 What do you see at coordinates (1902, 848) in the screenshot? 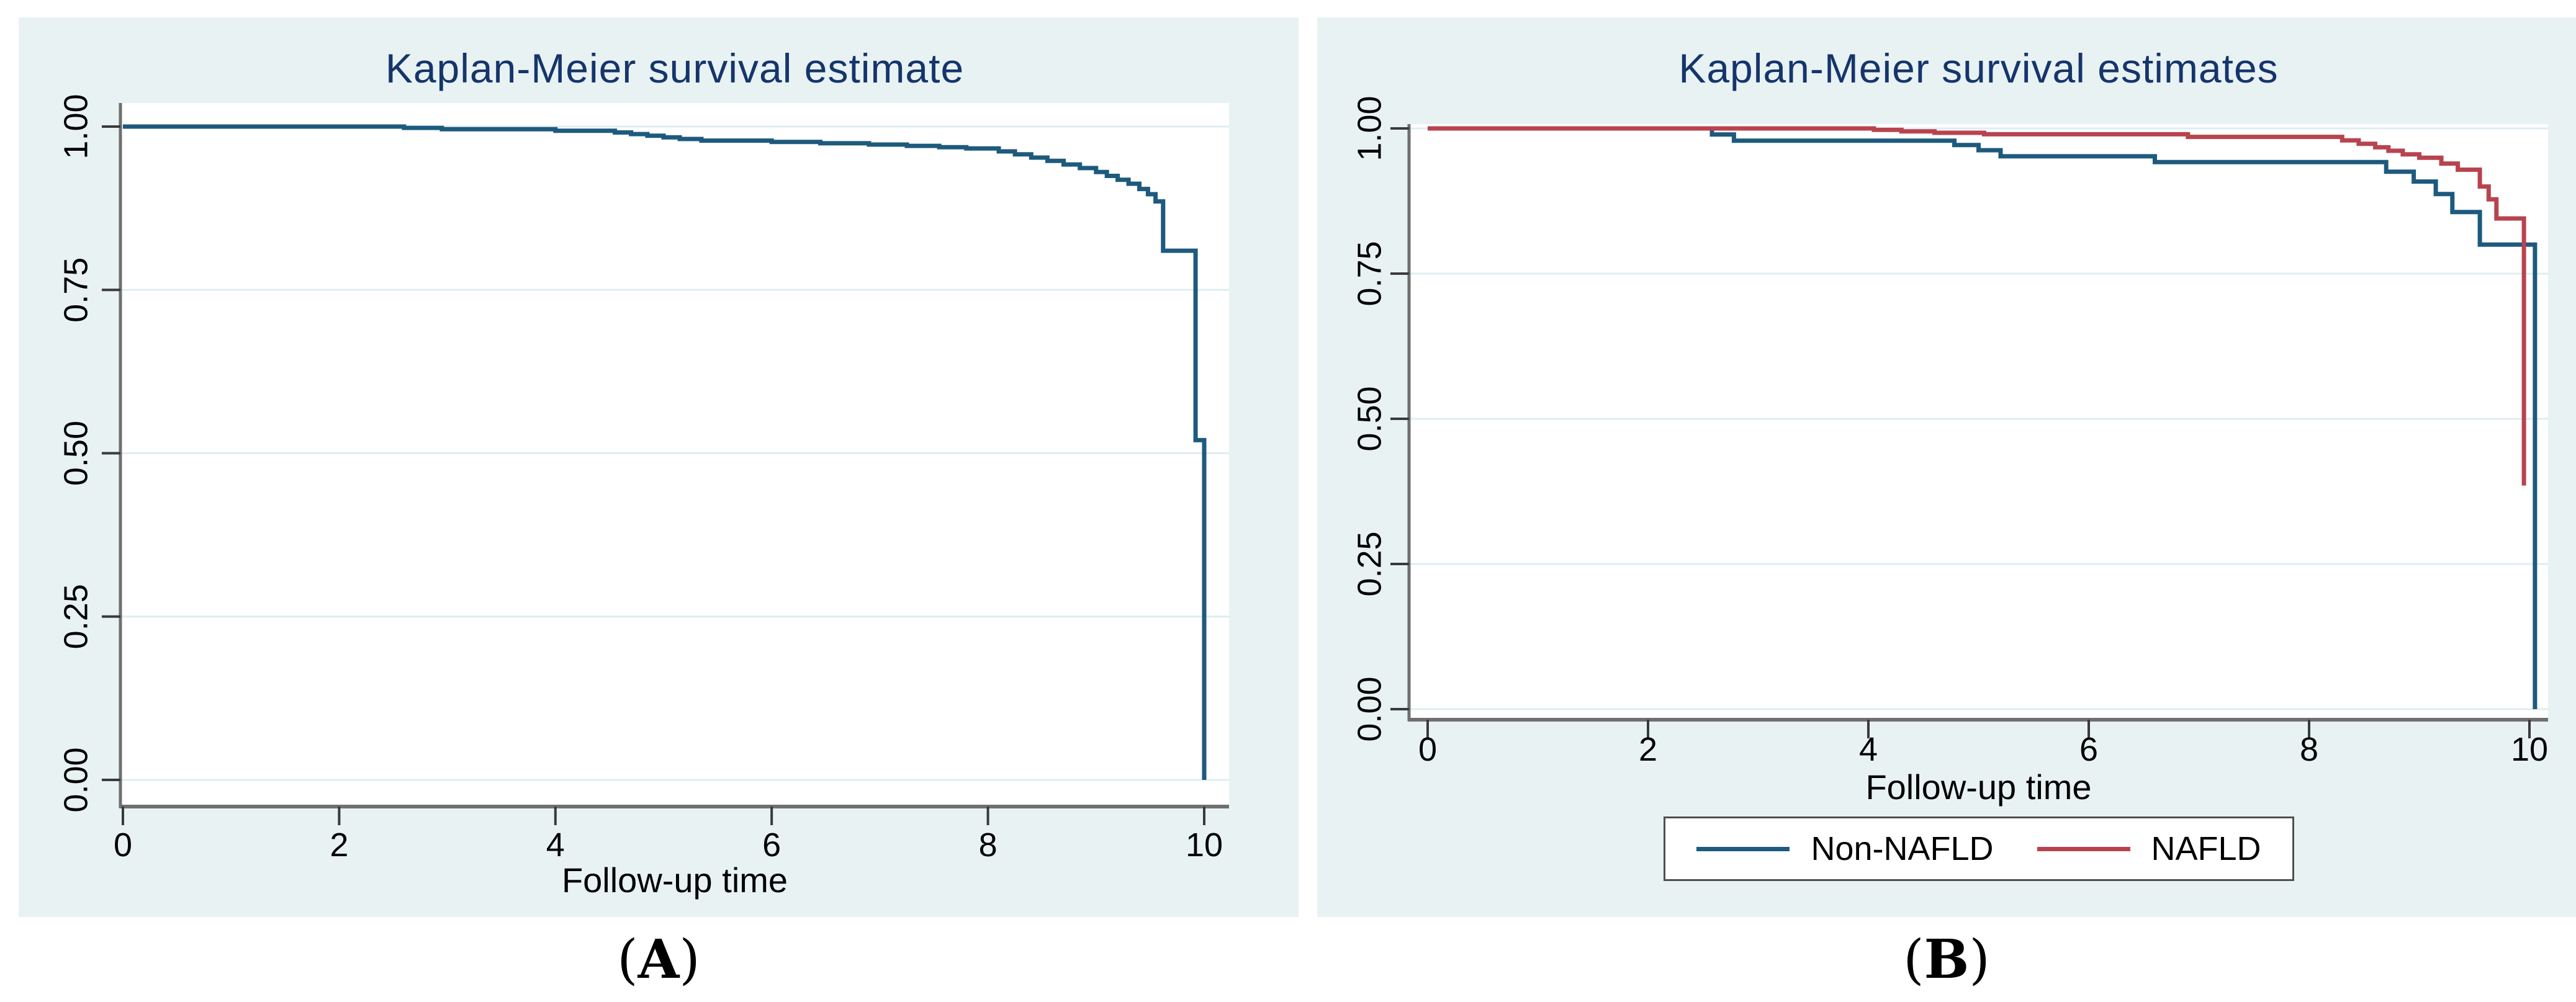
I see `legend-label-non-nafld: Non-NAFLD` at bounding box center [1902, 848].